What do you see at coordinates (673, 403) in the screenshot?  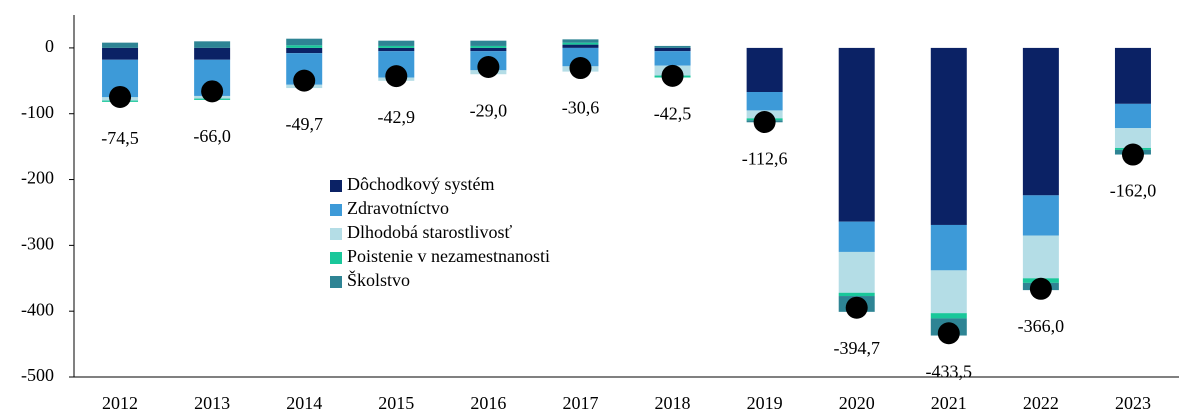 I see `x-tick-label: 2018` at bounding box center [673, 403].